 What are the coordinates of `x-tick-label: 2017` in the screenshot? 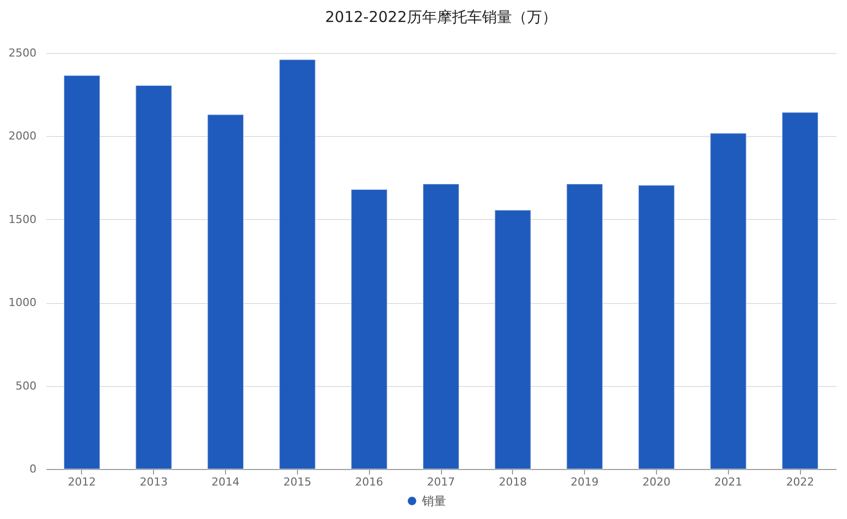 It's located at (441, 482).